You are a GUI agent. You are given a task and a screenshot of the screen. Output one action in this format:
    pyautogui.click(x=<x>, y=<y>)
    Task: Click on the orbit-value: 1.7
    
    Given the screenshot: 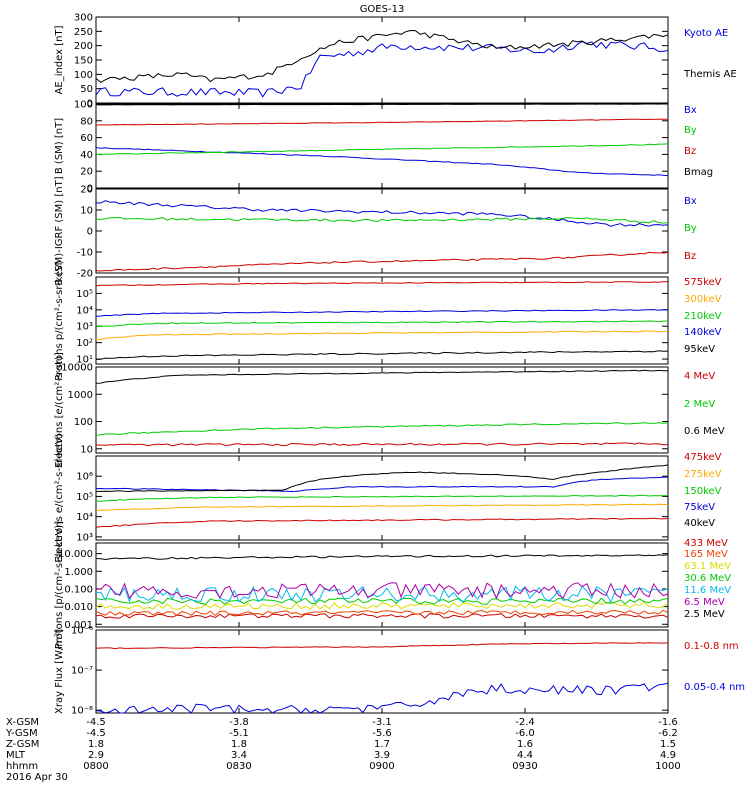 What is the action you would take?
    pyautogui.click(x=382, y=744)
    